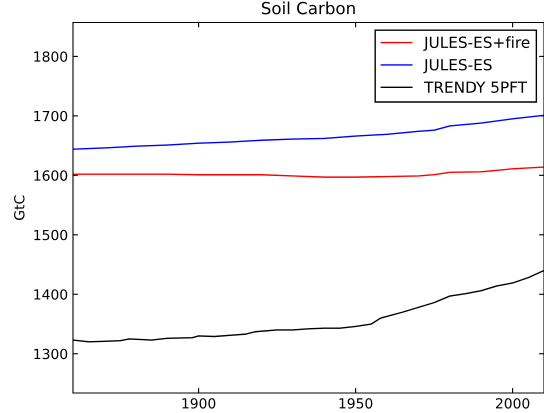 The height and width of the screenshot is (413, 544). Describe the element at coordinates (457, 66) in the screenshot. I see `legend-label: JULES-ES` at that location.